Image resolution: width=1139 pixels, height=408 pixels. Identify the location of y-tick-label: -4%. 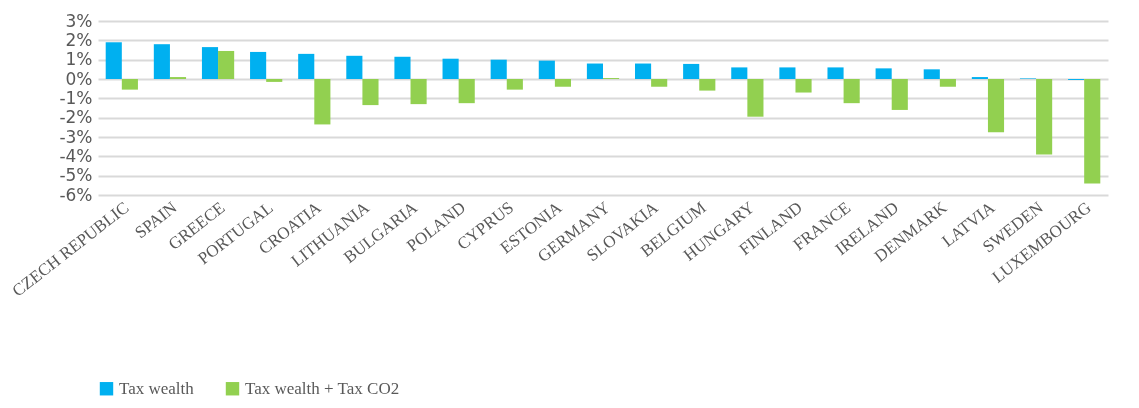
(76, 155).